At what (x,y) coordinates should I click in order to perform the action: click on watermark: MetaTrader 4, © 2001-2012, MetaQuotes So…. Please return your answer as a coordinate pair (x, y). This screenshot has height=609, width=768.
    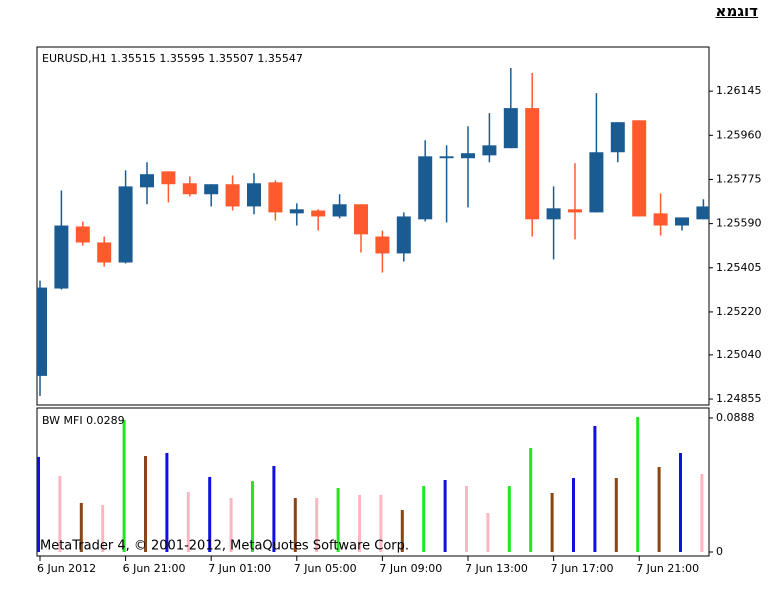
    Looking at the image, I should click on (224, 546).